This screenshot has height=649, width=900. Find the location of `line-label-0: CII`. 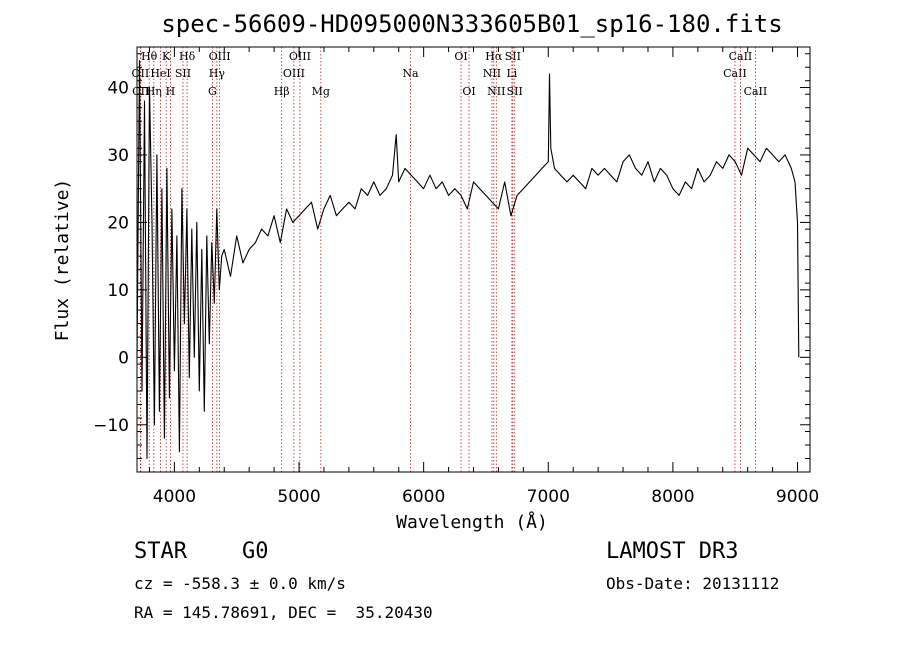

line-label-0: CII is located at coordinates (140, 91).